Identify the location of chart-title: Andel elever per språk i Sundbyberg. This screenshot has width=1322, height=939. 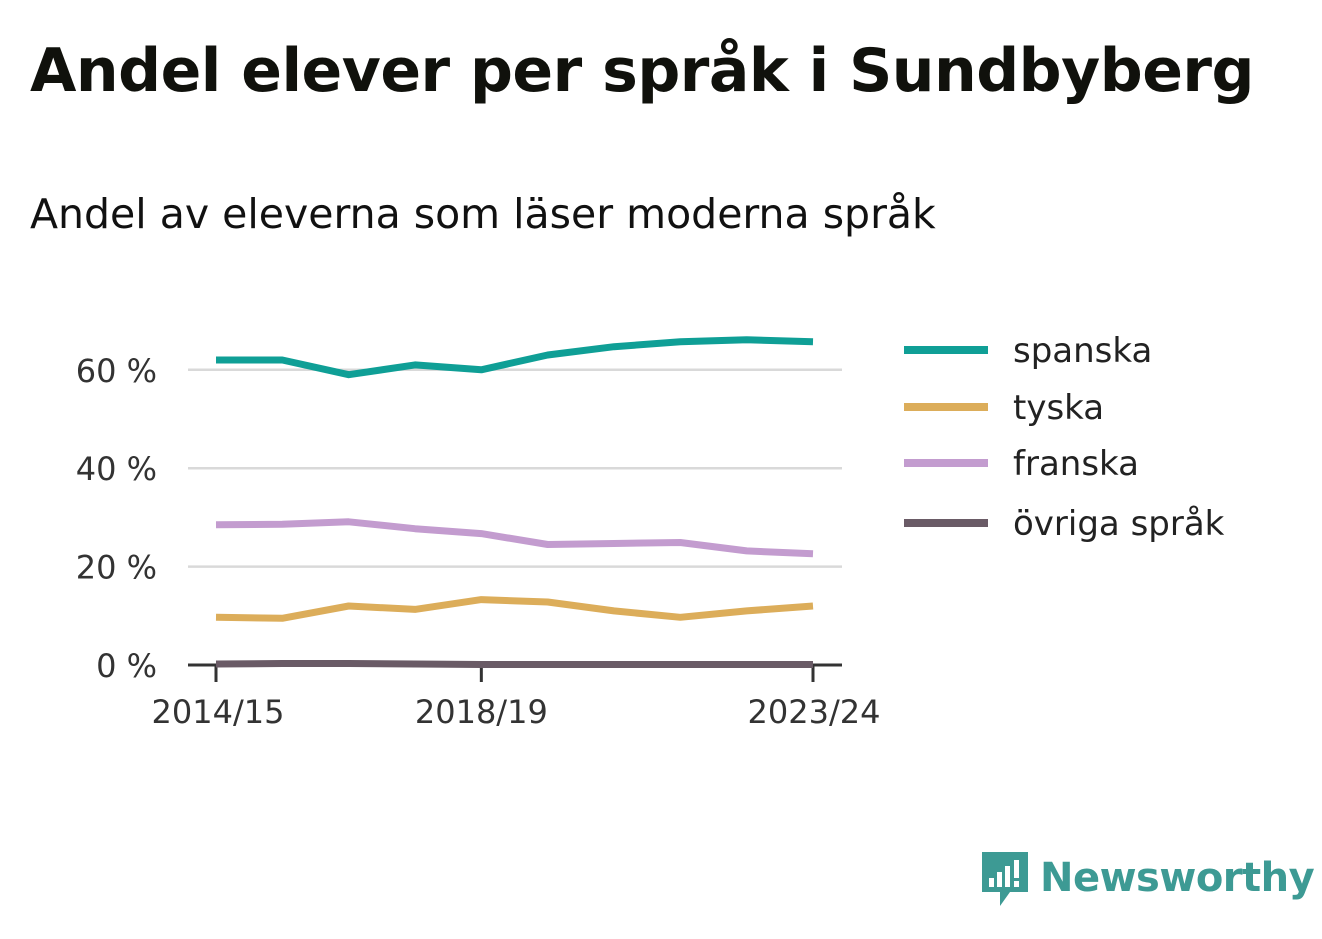
(642, 71).